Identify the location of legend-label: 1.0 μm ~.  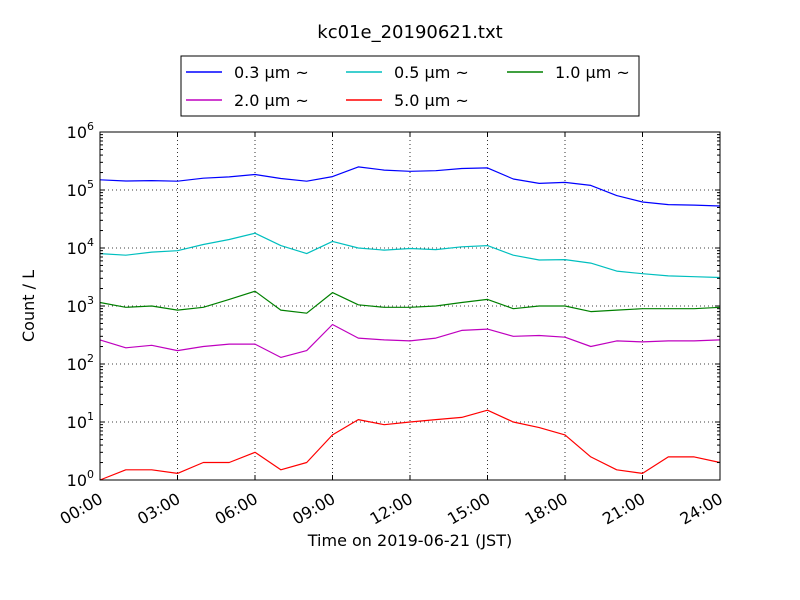
(592, 72).